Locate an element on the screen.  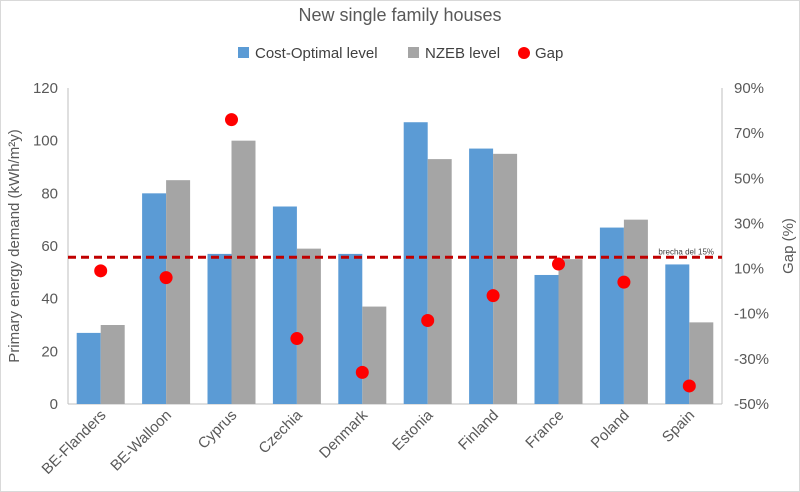
chart-title: New single family houses is located at coordinates (399, 15).